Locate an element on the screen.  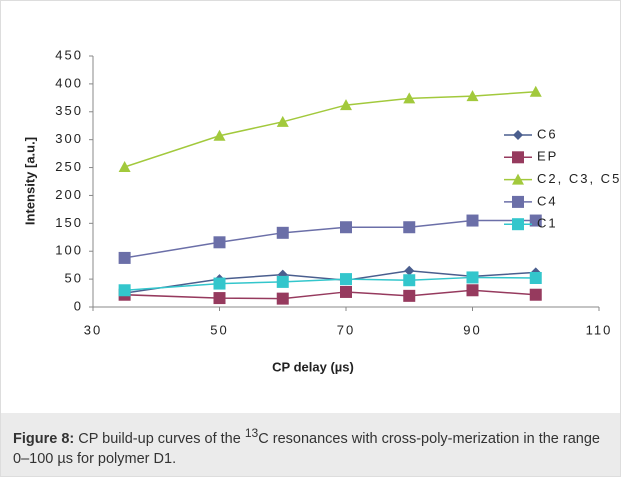
caption-label: Figure 8: is located at coordinates (44, 438).